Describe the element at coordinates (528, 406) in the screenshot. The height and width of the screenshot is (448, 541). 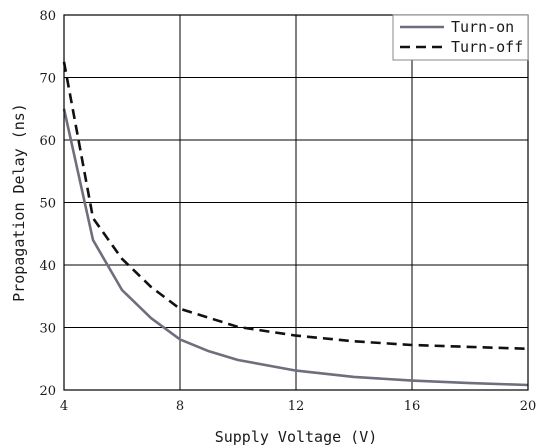
I see `x-tick-label: 20` at that location.